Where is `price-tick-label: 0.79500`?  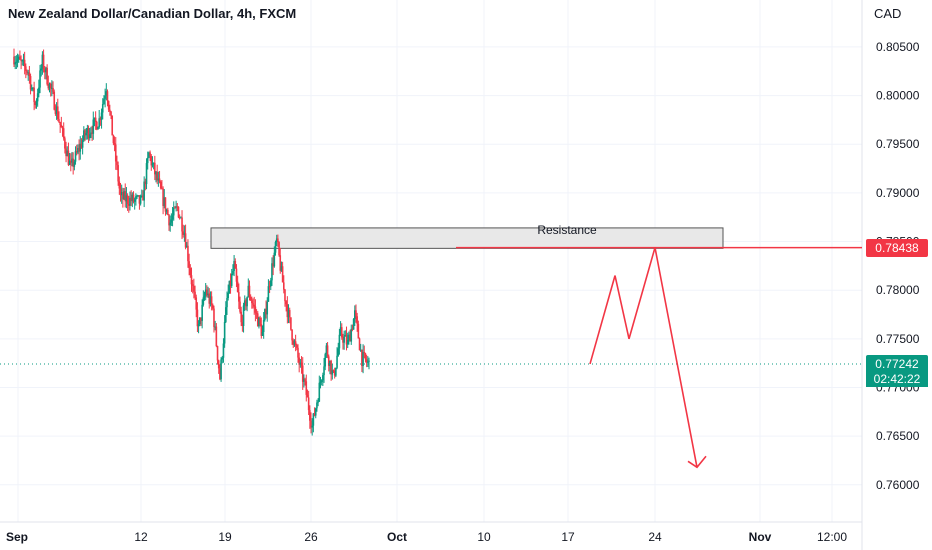
price-tick-label: 0.79500 is located at coordinates (898, 144).